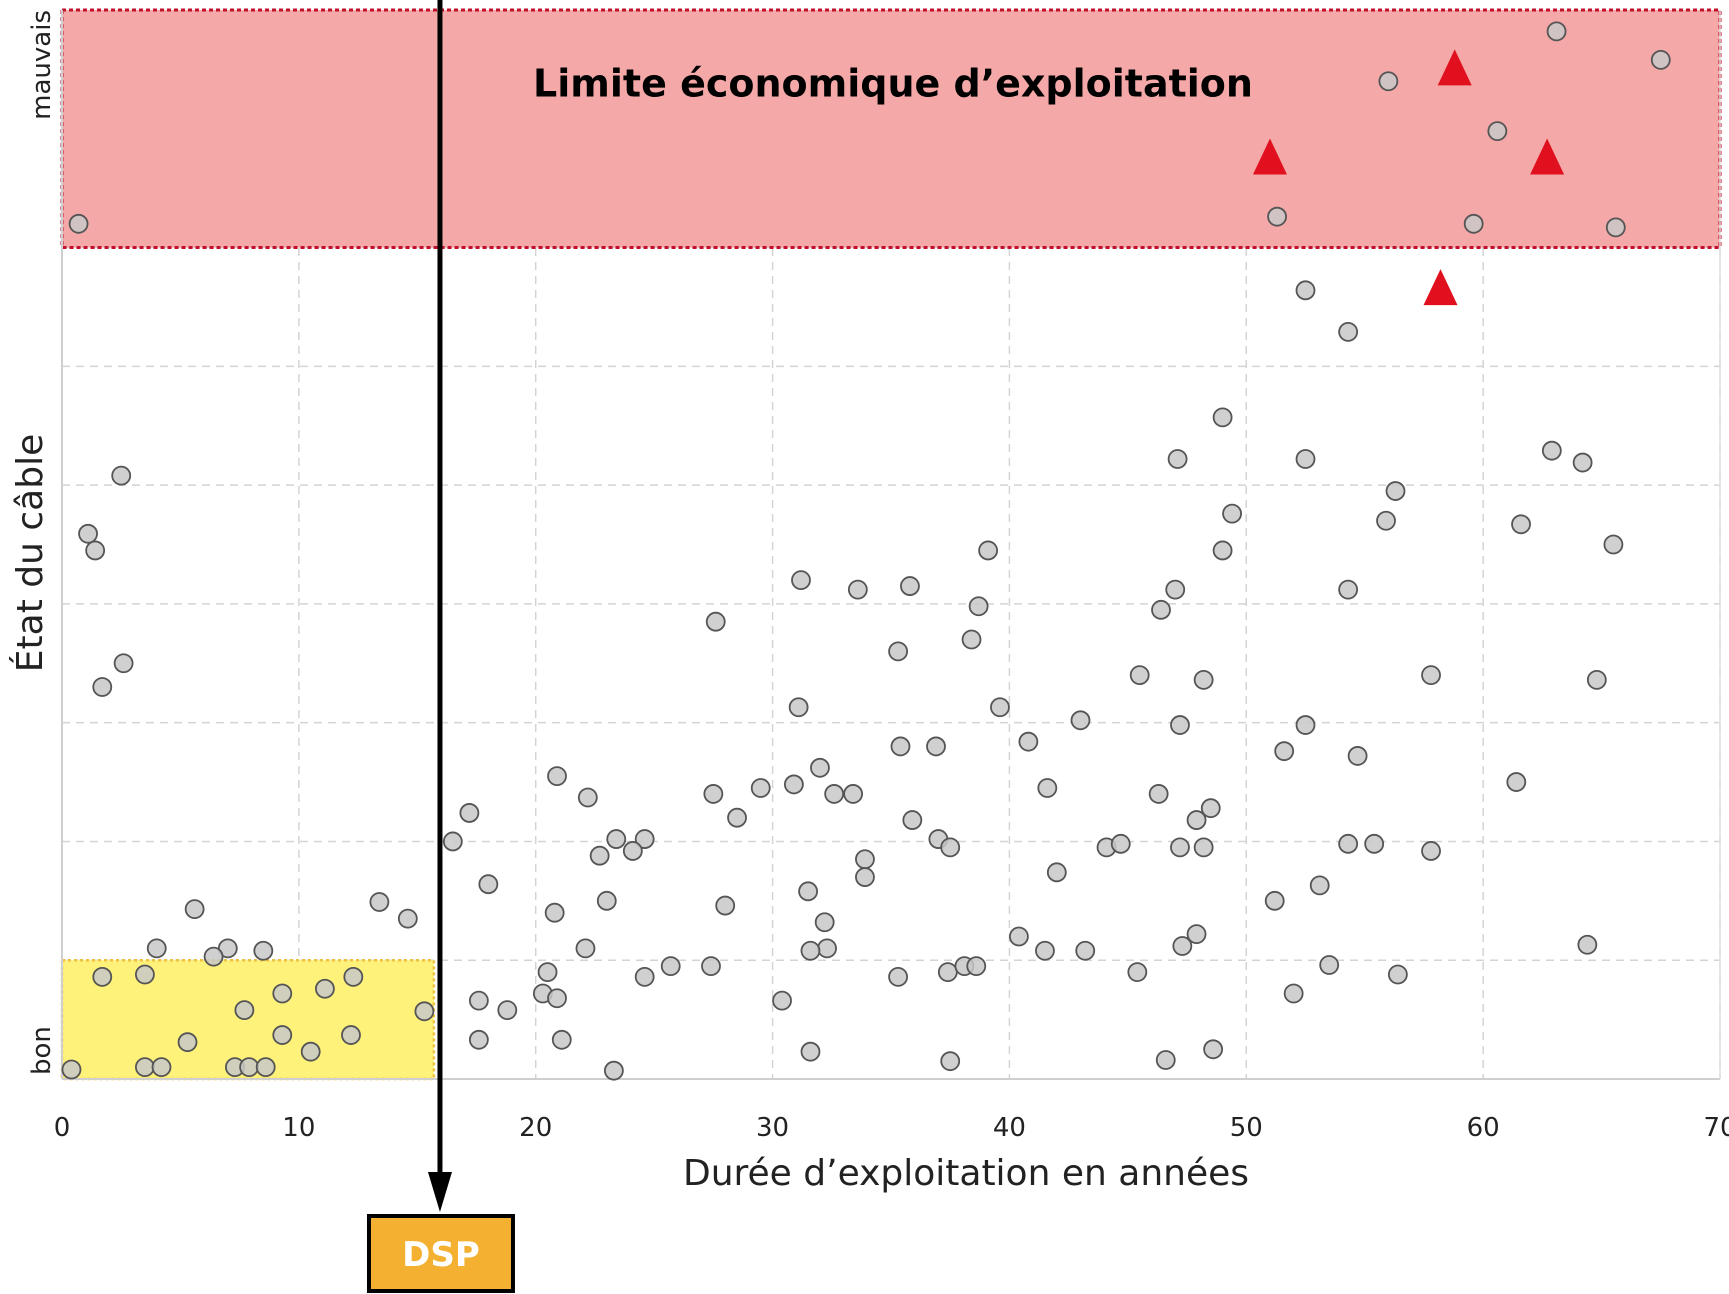 This screenshot has height=1294, width=1729. Describe the element at coordinates (966, 1173) in the screenshot. I see `x-axis-title: Durée d’exploitation en années` at that location.